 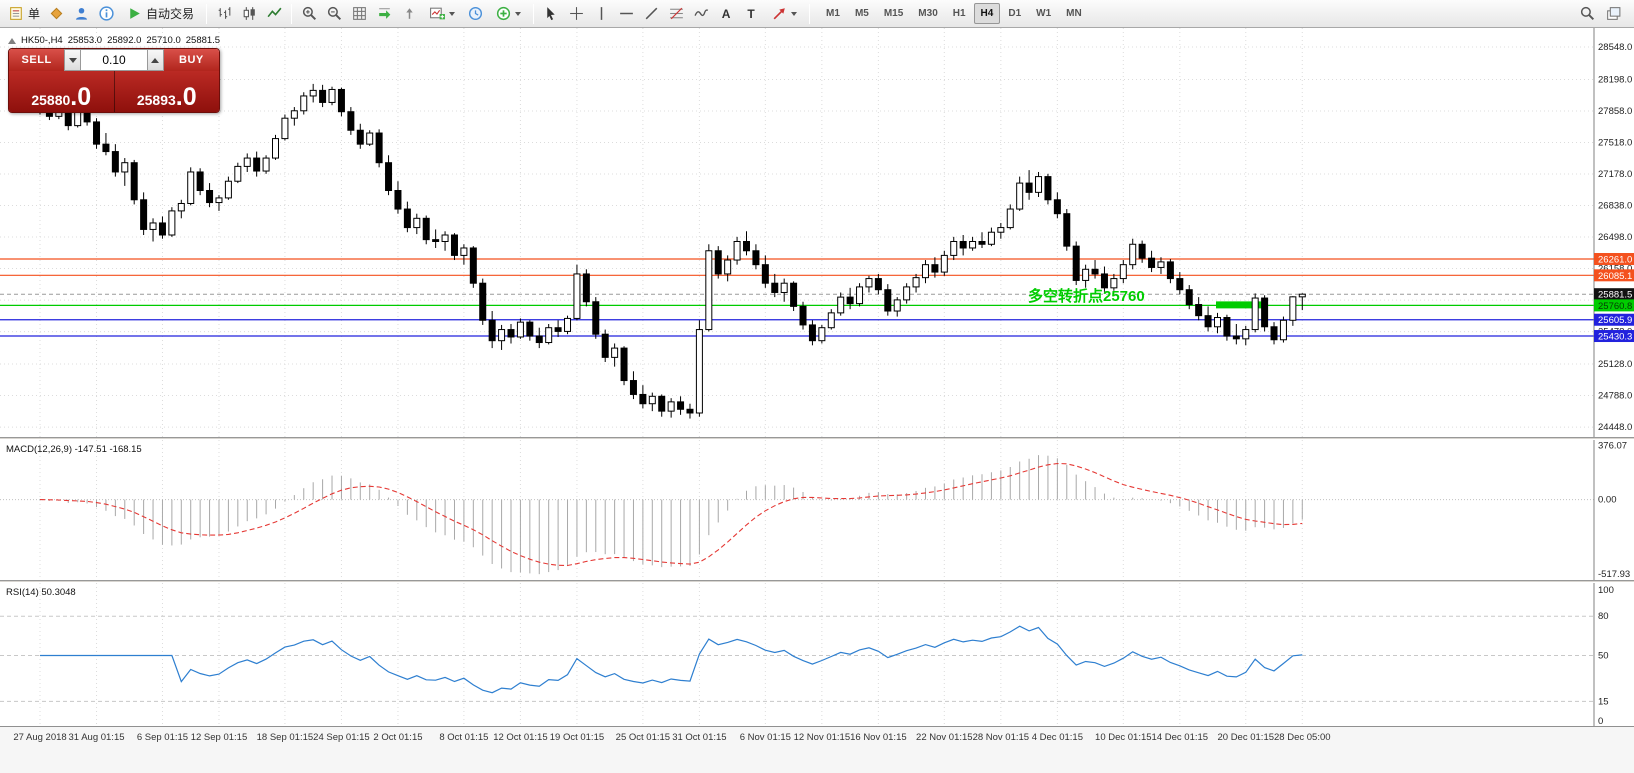 What do you see at coordinates (861, 13) in the screenshot?
I see `timeframe-m5: M5` at bounding box center [861, 13].